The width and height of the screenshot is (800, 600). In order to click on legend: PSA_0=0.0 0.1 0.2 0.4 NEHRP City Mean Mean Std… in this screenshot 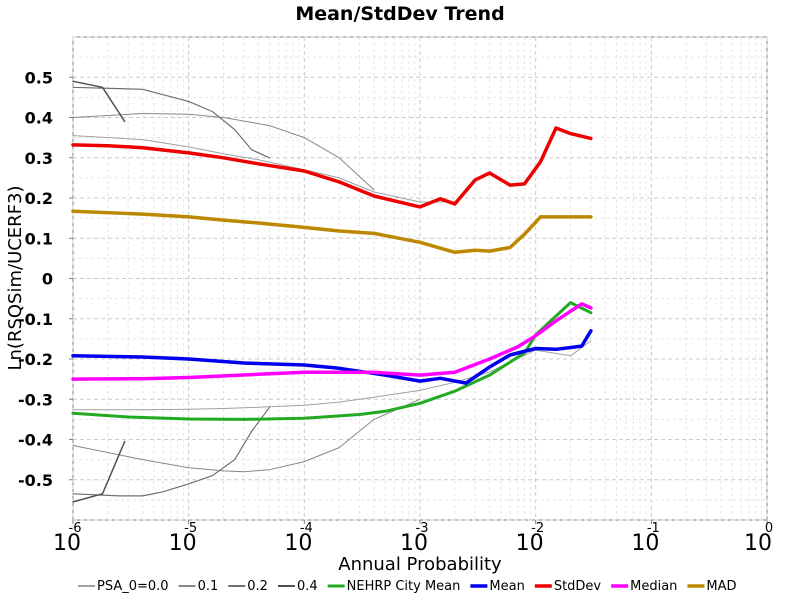, I will do `click(407, 586)`.